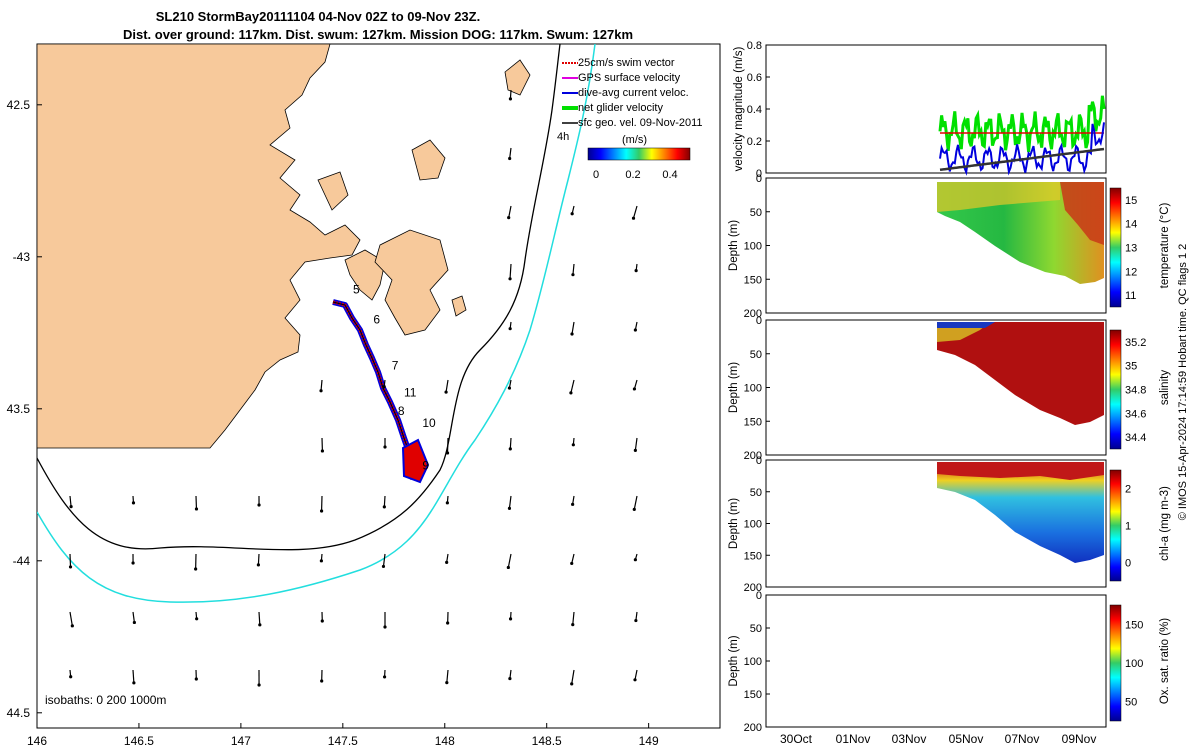 The image size is (1200, 750). I want to click on map-ytick-label: -44, so click(22, 561).